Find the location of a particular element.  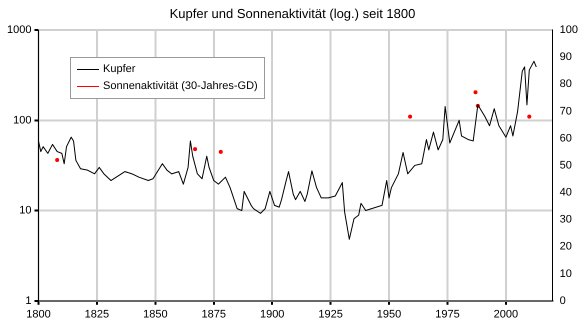

y-tick-label: 100 is located at coordinates (22, 120).